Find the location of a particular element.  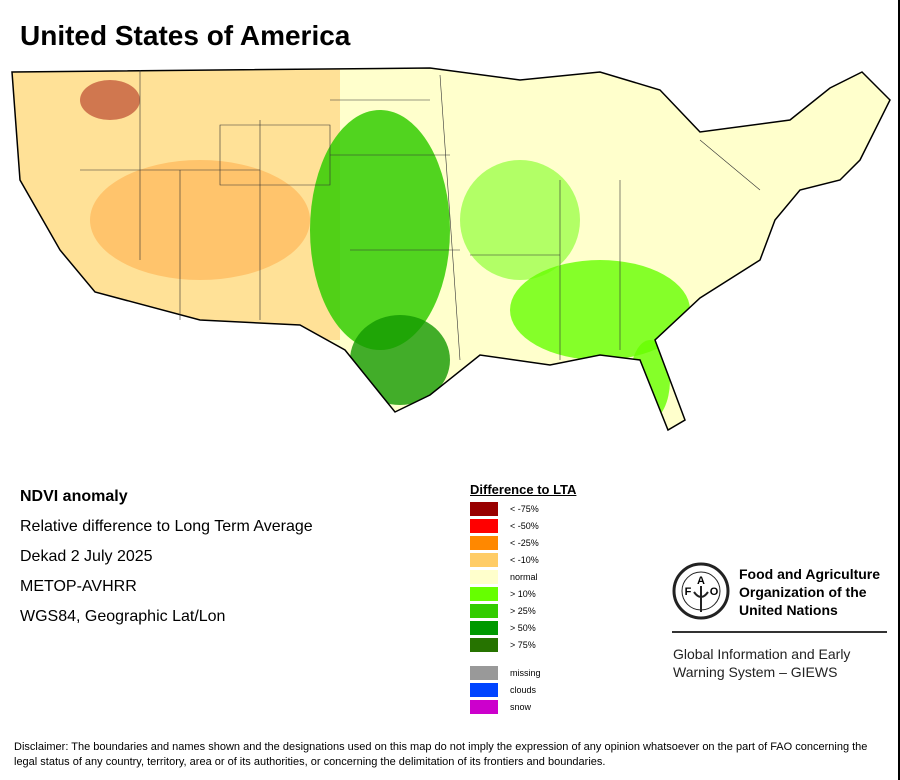

legend-item: > 10% is located at coordinates (503, 594).